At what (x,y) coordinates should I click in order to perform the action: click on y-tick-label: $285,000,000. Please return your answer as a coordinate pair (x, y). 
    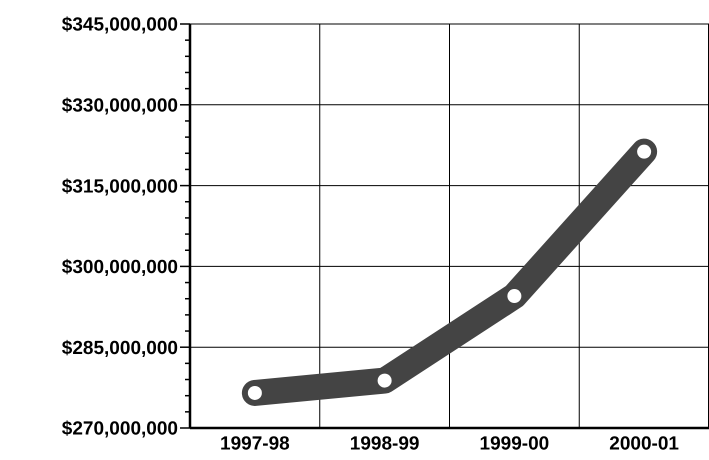
    Looking at the image, I should click on (120, 348).